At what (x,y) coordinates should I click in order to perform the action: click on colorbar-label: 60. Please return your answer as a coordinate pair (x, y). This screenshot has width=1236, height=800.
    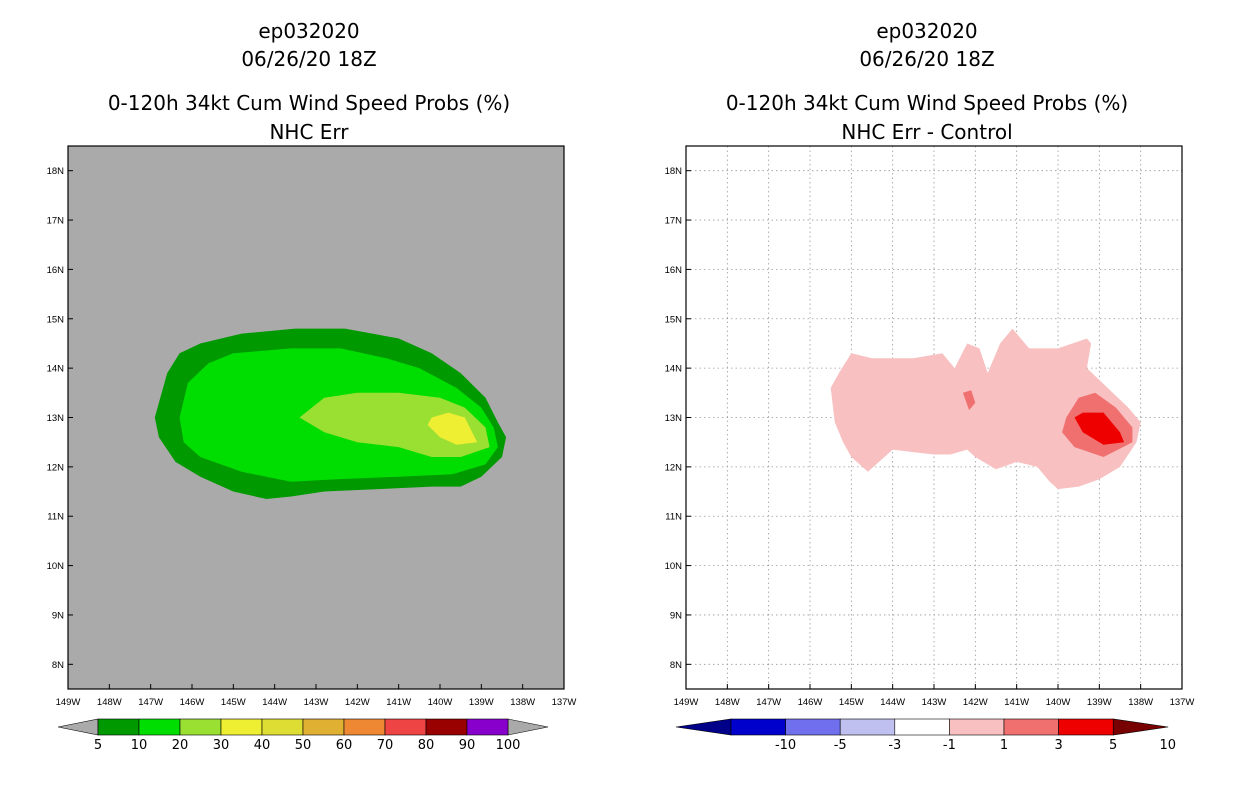
    Looking at the image, I should click on (344, 745).